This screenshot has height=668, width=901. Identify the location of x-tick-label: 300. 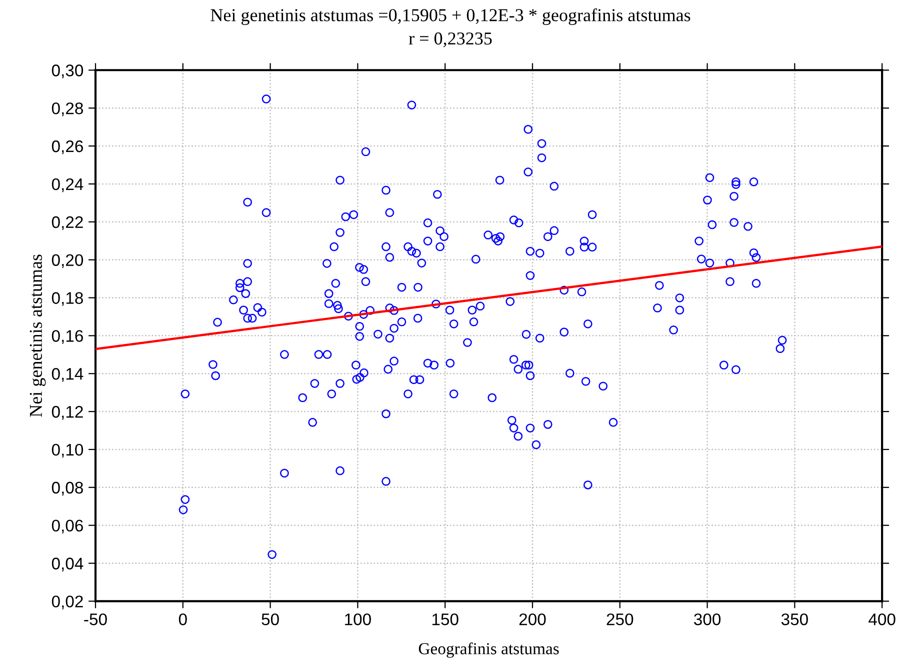
(707, 619).